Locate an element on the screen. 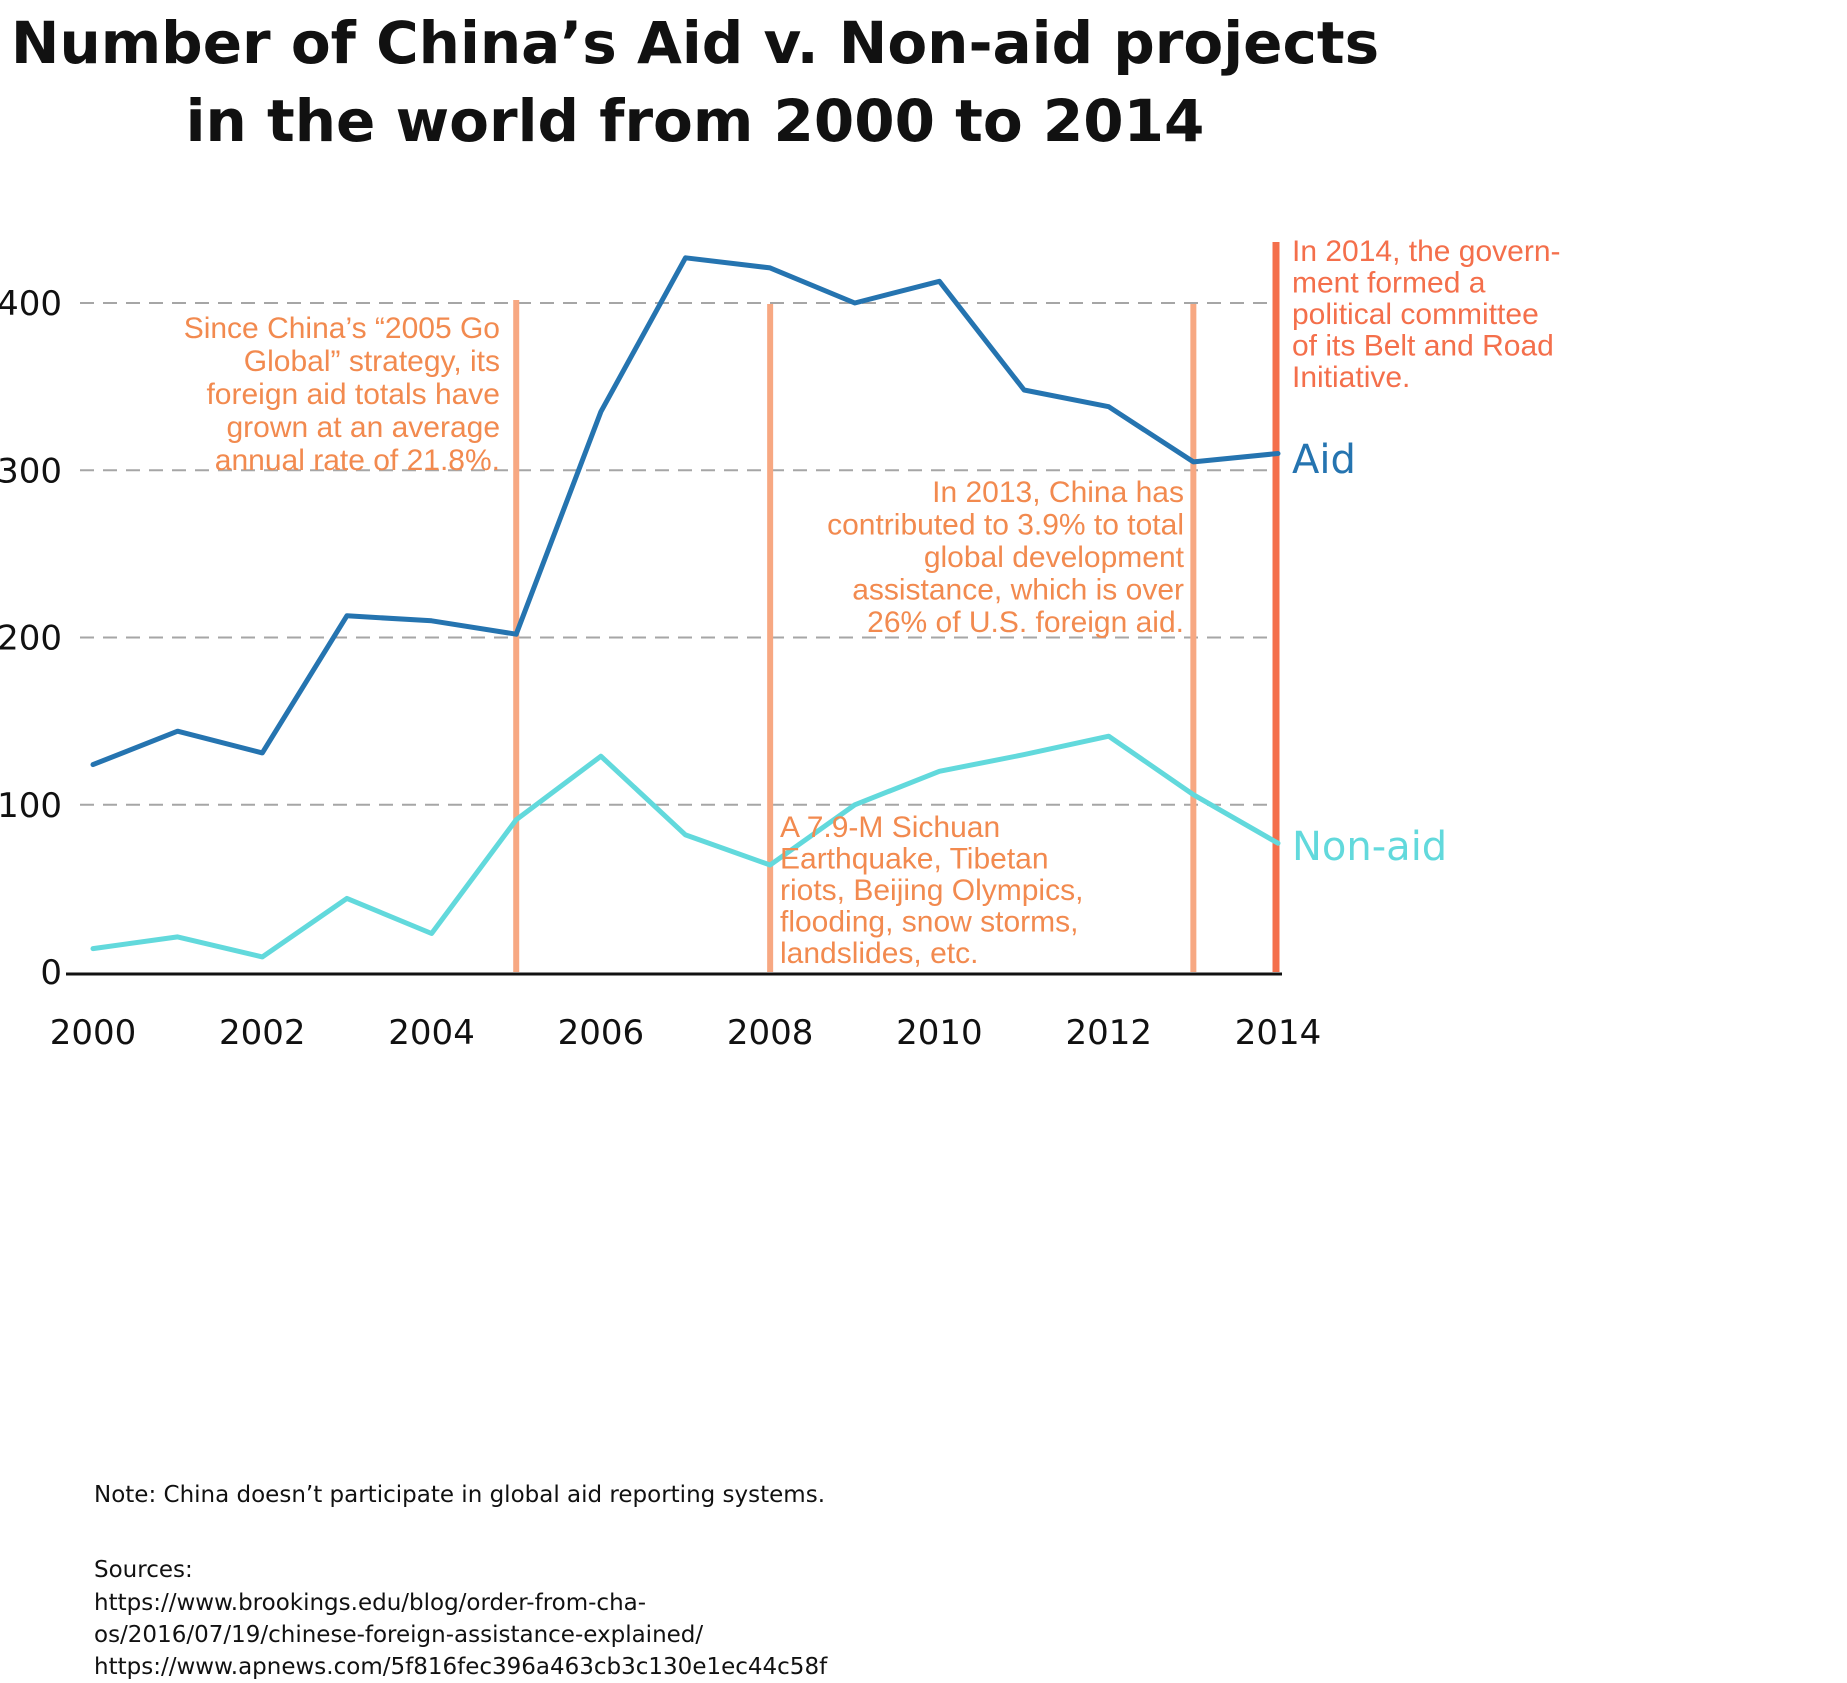 This screenshot has width=1847, height=1683. annotation-line: of its Belt and Road is located at coordinates (1423, 346).